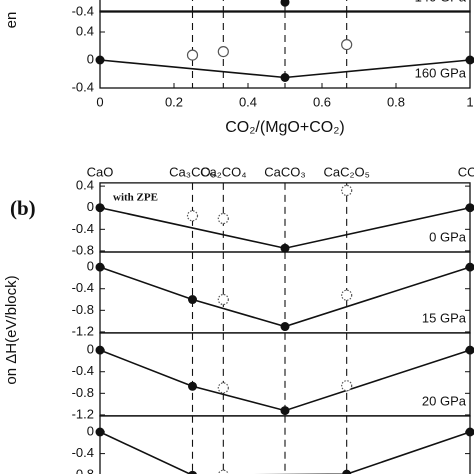 The height and width of the screenshot is (474, 474). Describe the element at coordinates (223, 171) in the screenshot. I see `compound-label: Ca₂CO₄` at that location.